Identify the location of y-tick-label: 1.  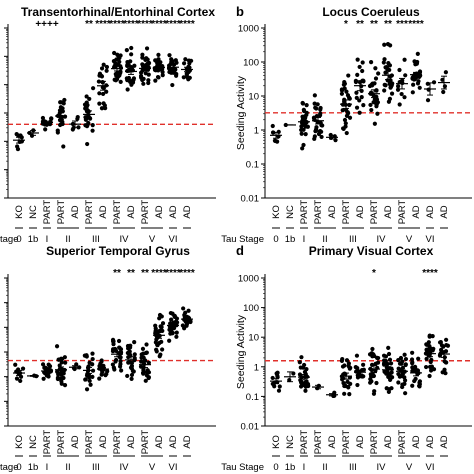
(256, 131).